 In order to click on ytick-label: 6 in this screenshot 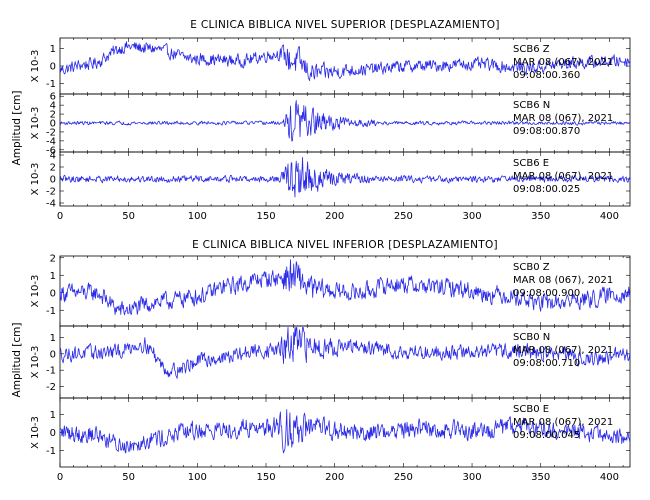, I will do `click(53, 97)`.